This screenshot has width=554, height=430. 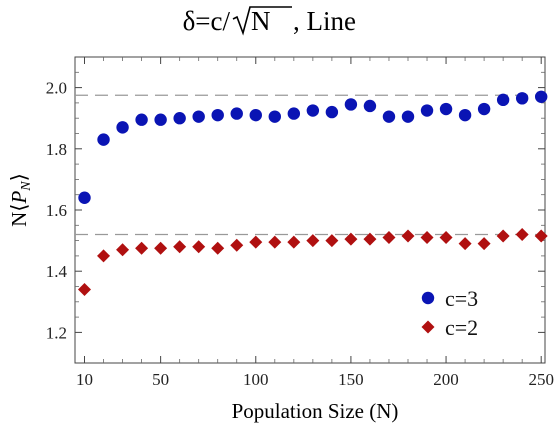 What do you see at coordinates (256, 379) in the screenshot?
I see `x-tick-label: 100` at bounding box center [256, 379].